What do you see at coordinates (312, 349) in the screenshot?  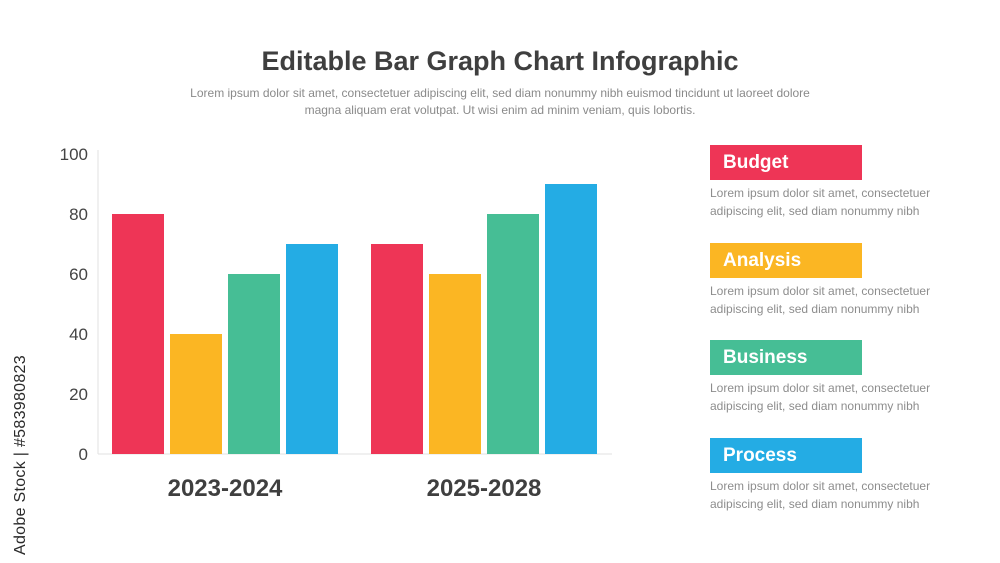 I see `bar-process-2023-2024` at bounding box center [312, 349].